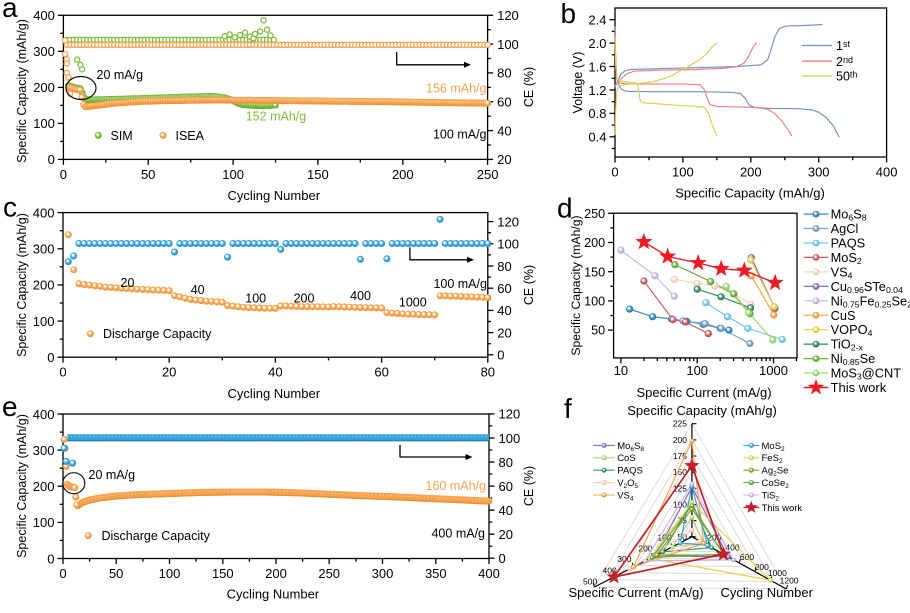 This screenshot has width=910, height=613. What do you see at coordinates (776, 484) in the screenshot?
I see `svg-text: CoSe2` at bounding box center [776, 484].